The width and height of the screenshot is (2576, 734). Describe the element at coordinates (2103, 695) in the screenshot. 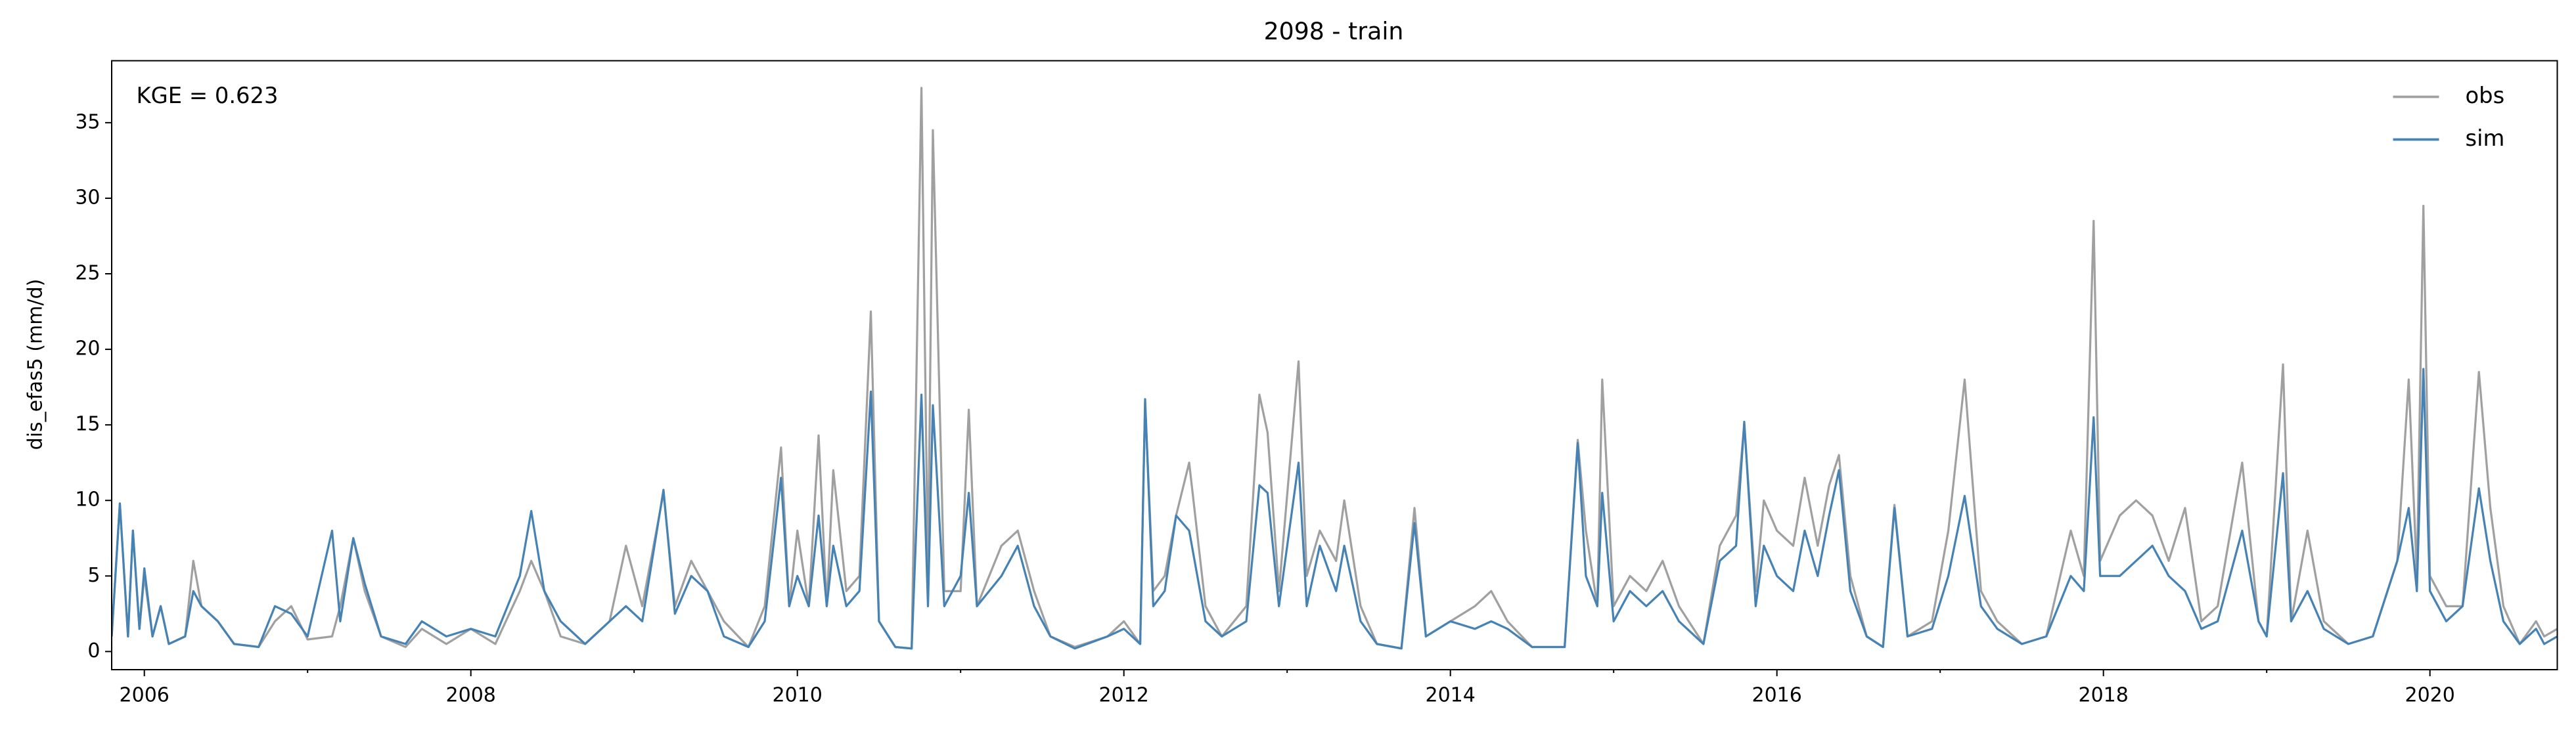

I see `x-tick-label: 2018` at that location.